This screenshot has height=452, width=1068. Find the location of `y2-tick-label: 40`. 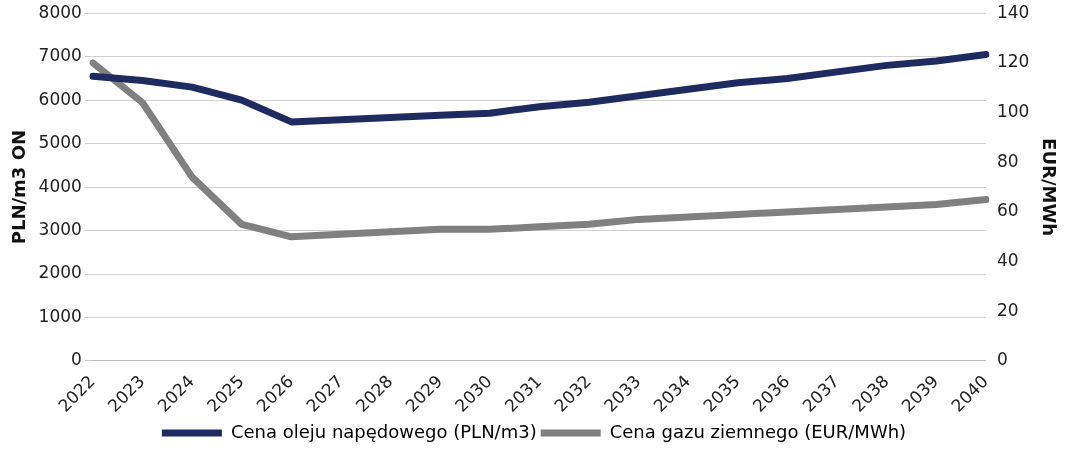

y2-tick-label: 40 is located at coordinates (1007, 260).